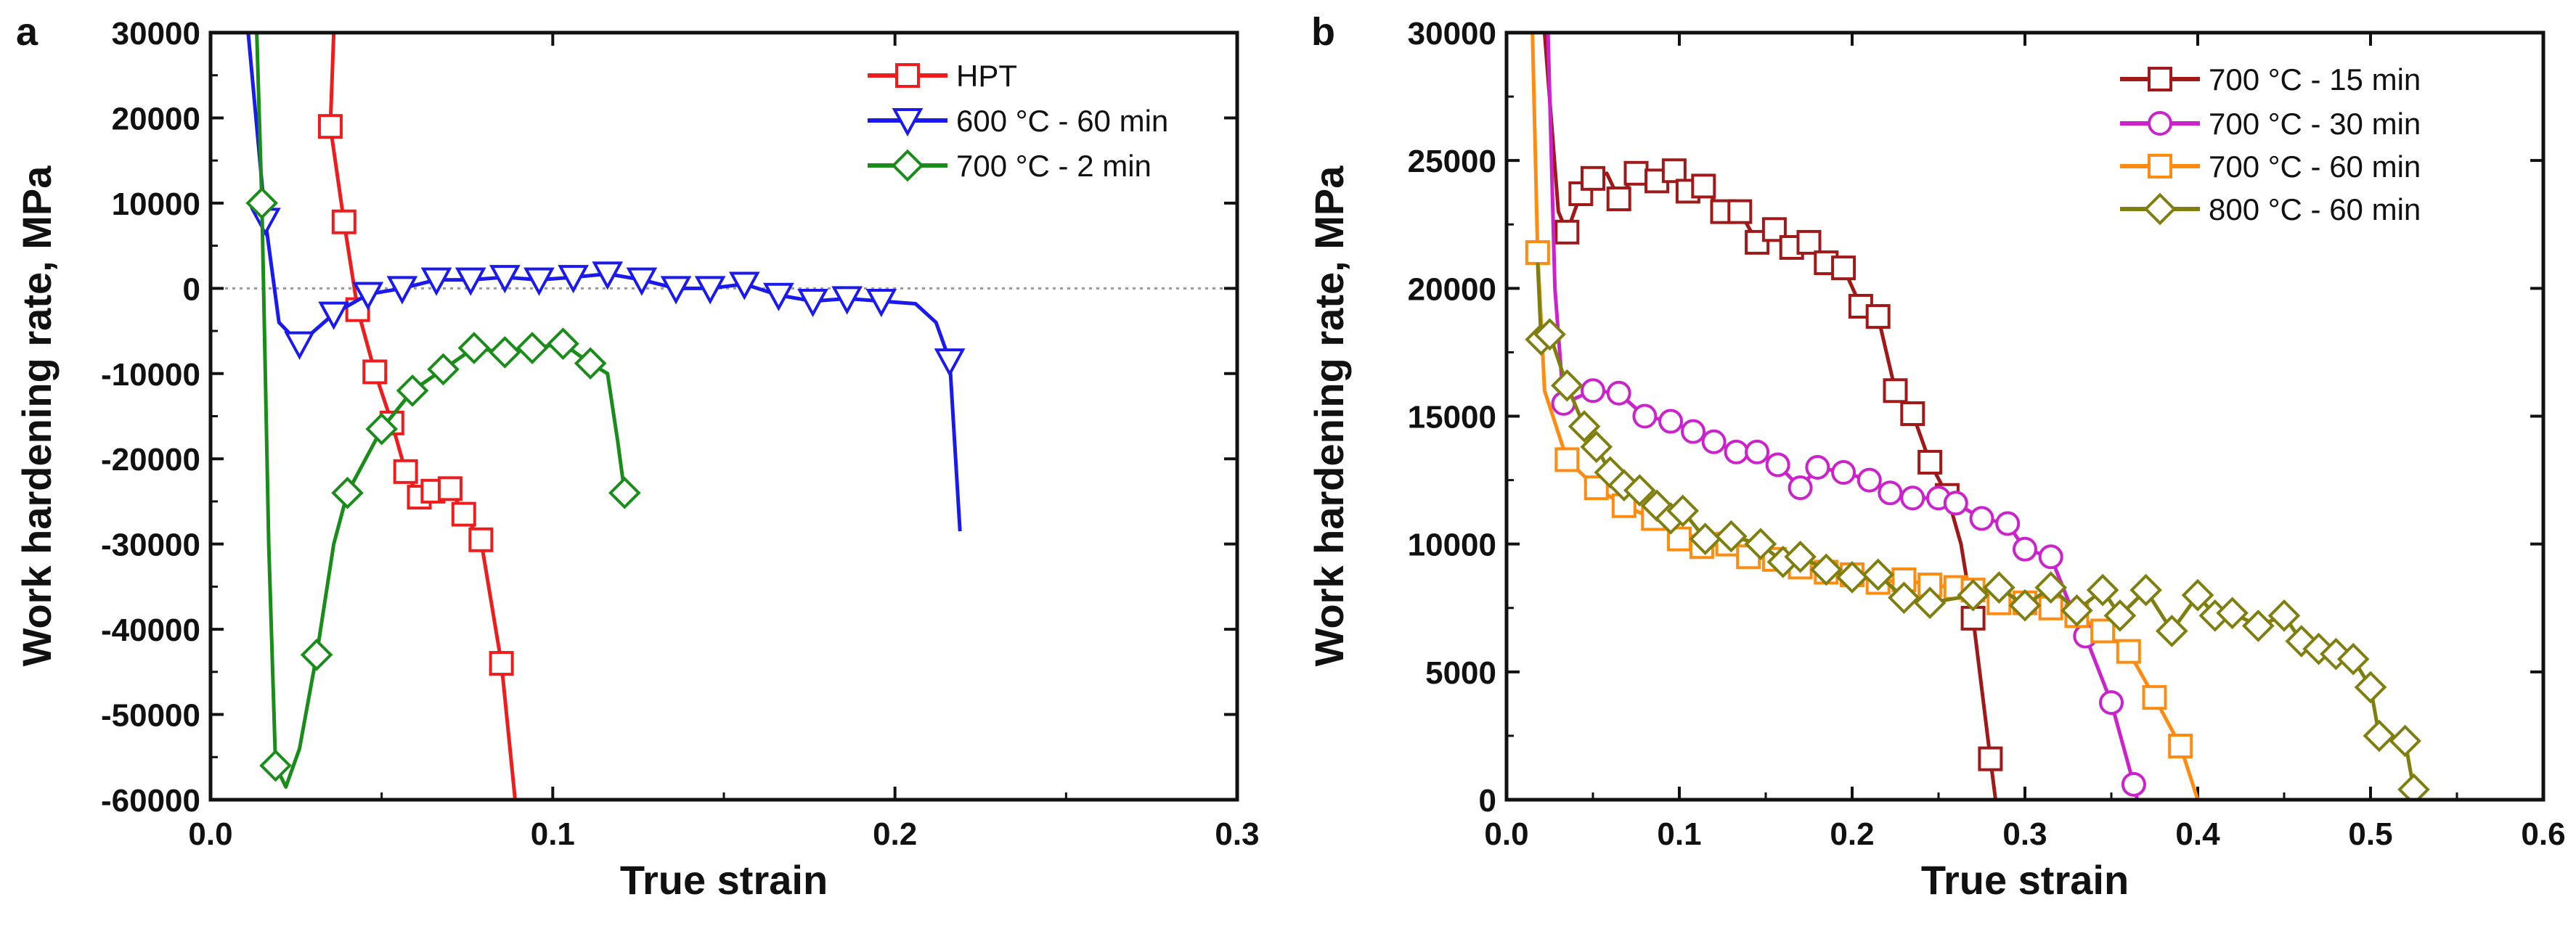  What do you see at coordinates (2543, 834) in the screenshot?
I see `x-tick-label: 0.6` at bounding box center [2543, 834].